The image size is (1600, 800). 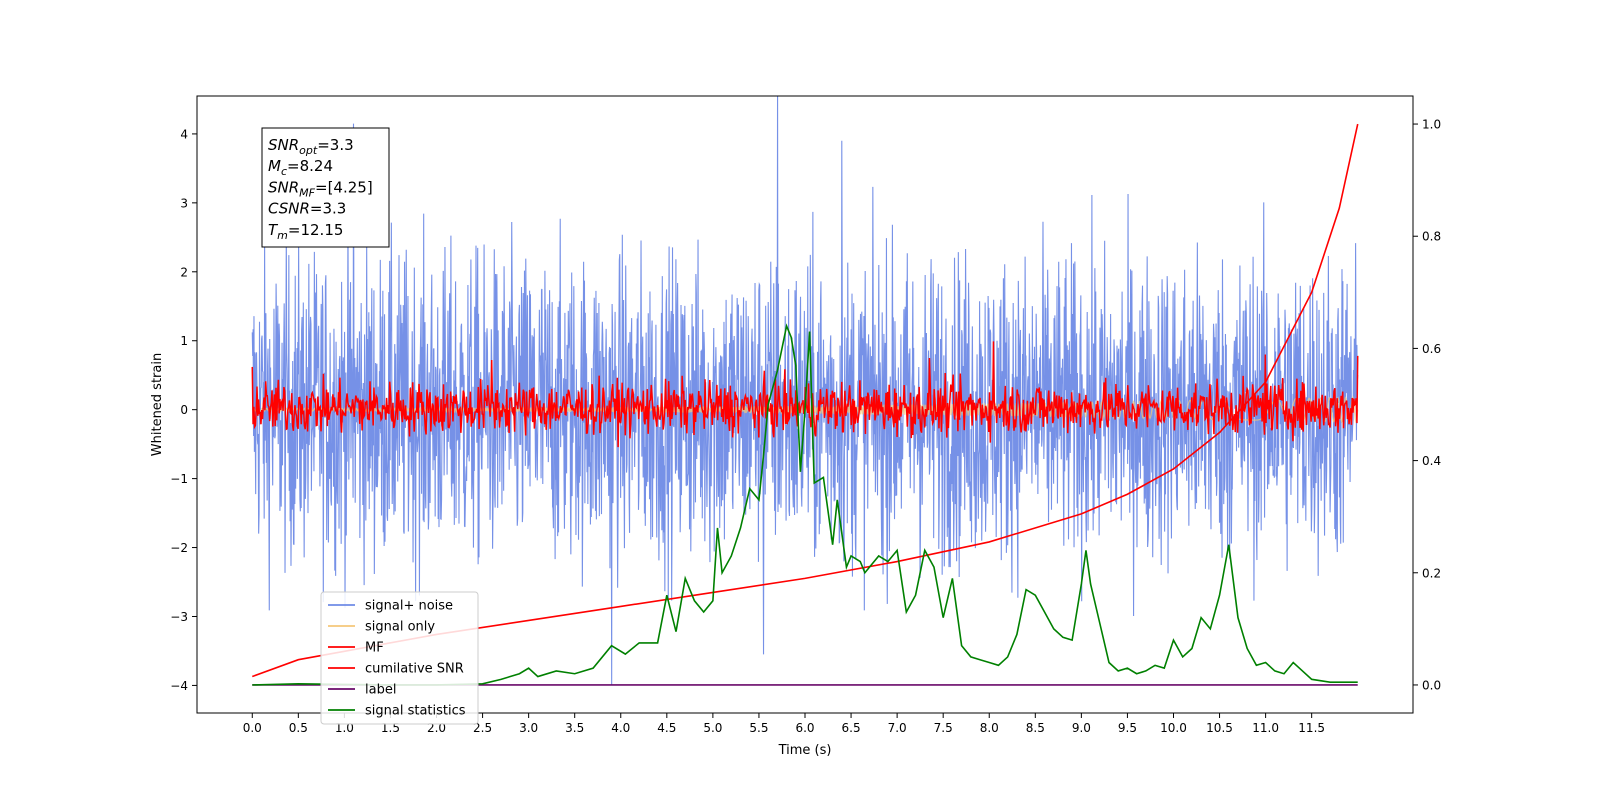 What do you see at coordinates (712, 728) in the screenshot?
I see `x-tick-label: 5.0` at bounding box center [712, 728].